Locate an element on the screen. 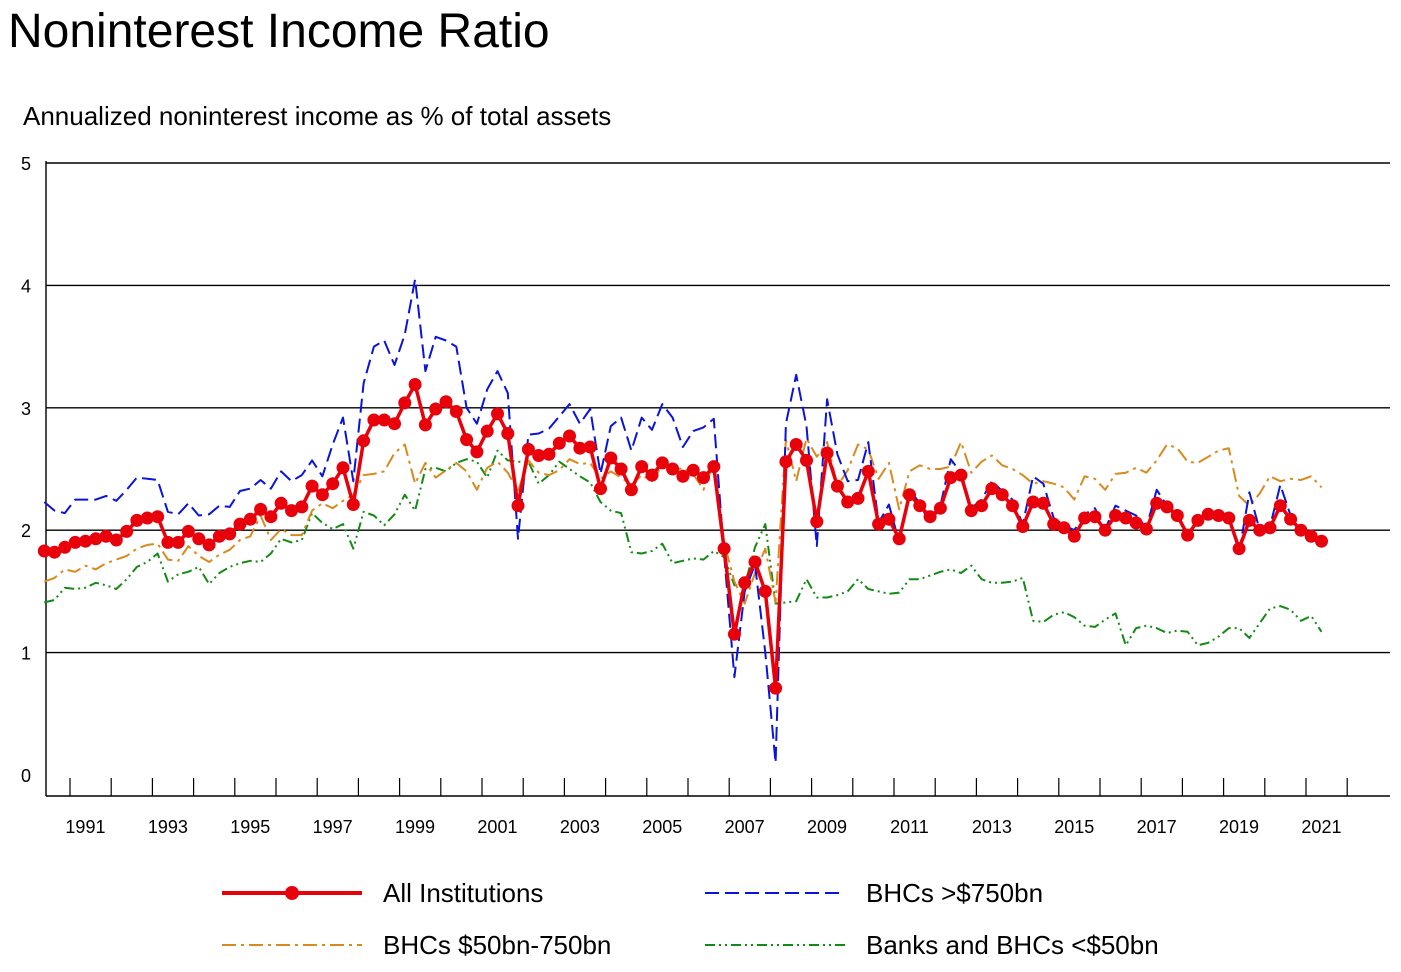 The height and width of the screenshot is (972, 1401). y-tick-label: 2 is located at coordinates (26, 531).